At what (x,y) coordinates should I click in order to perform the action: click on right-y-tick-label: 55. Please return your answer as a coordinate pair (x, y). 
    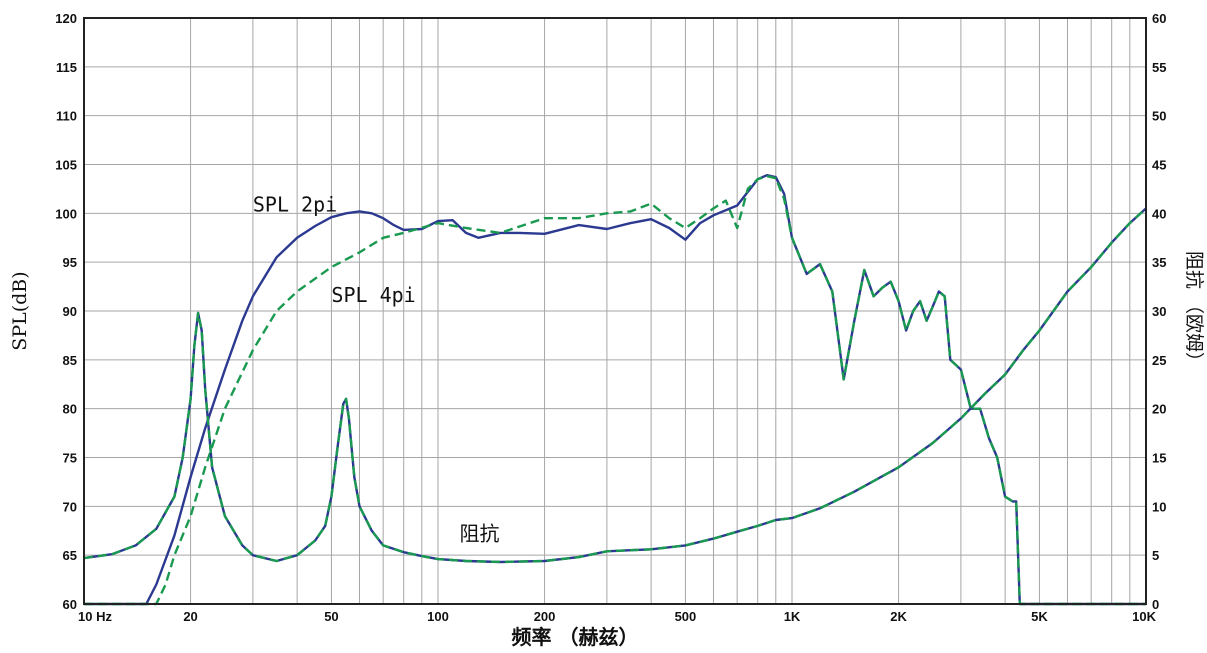
    Looking at the image, I should click on (1159, 67).